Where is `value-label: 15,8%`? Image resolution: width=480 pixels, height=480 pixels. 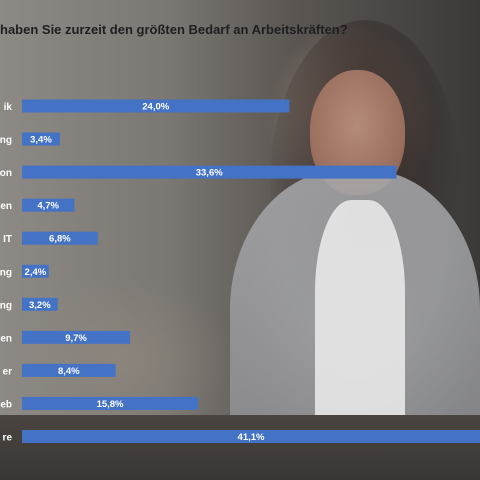
value-label: 15,8% is located at coordinates (110, 404).